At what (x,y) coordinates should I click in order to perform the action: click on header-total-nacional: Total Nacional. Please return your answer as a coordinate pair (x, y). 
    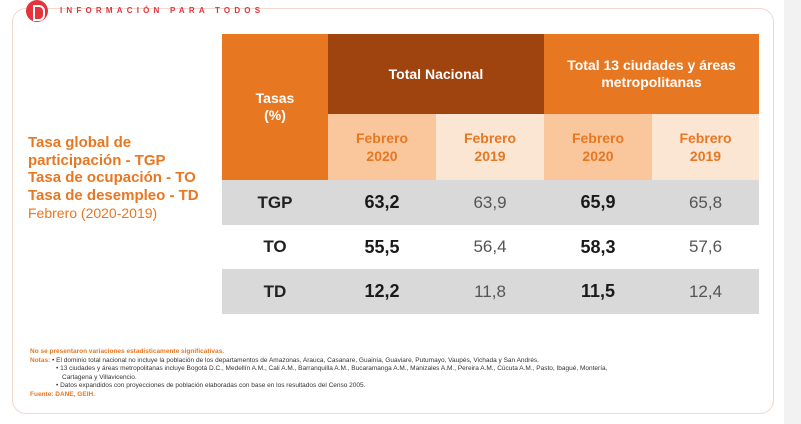
    Looking at the image, I should click on (436, 74).